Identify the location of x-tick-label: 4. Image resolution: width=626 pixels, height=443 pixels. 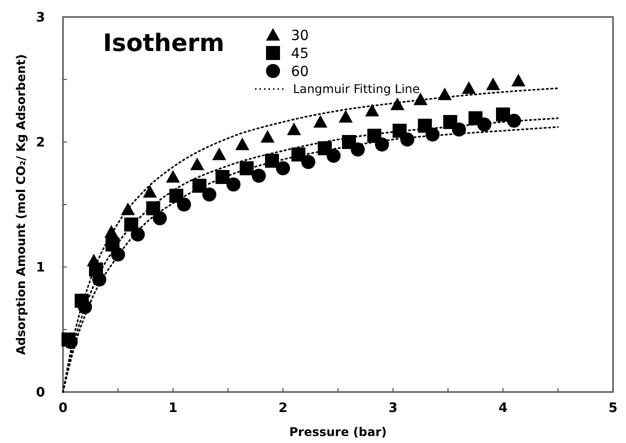
(503, 408).